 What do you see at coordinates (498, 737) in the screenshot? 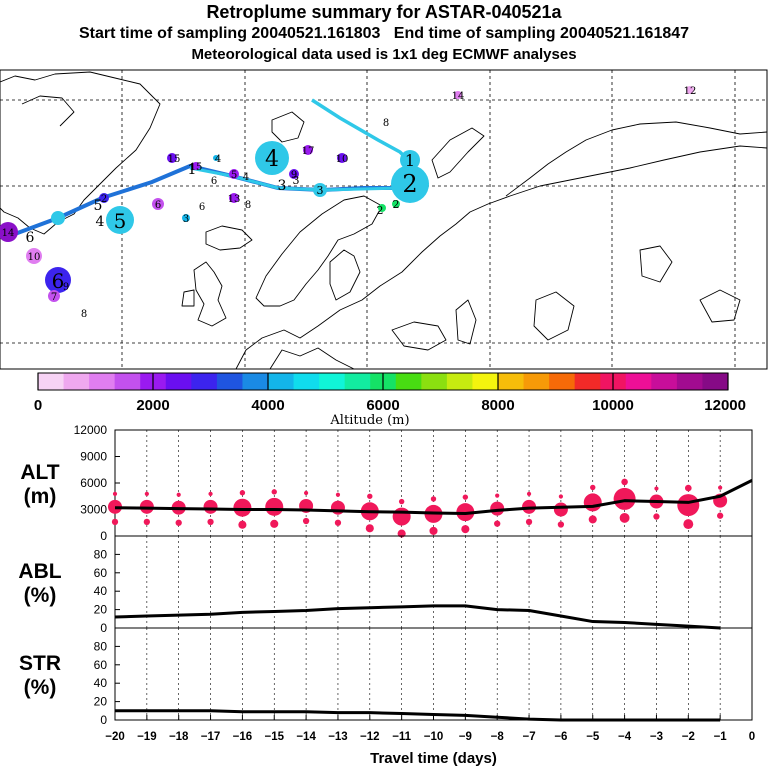
I see `x-tick-label: −8` at bounding box center [498, 737].